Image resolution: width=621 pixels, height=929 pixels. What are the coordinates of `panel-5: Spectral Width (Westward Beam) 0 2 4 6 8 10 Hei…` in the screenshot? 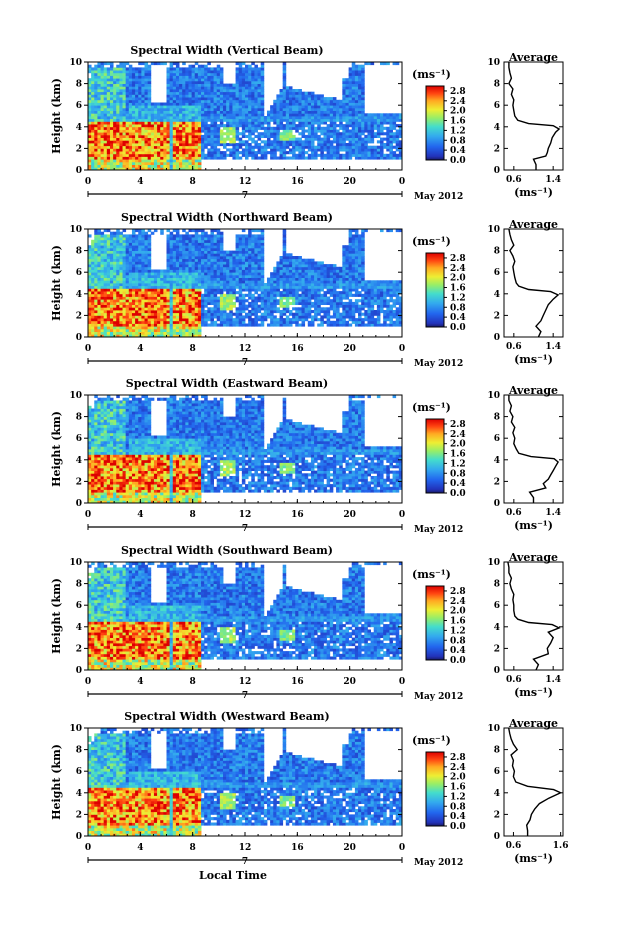 It's located at (309, 789).